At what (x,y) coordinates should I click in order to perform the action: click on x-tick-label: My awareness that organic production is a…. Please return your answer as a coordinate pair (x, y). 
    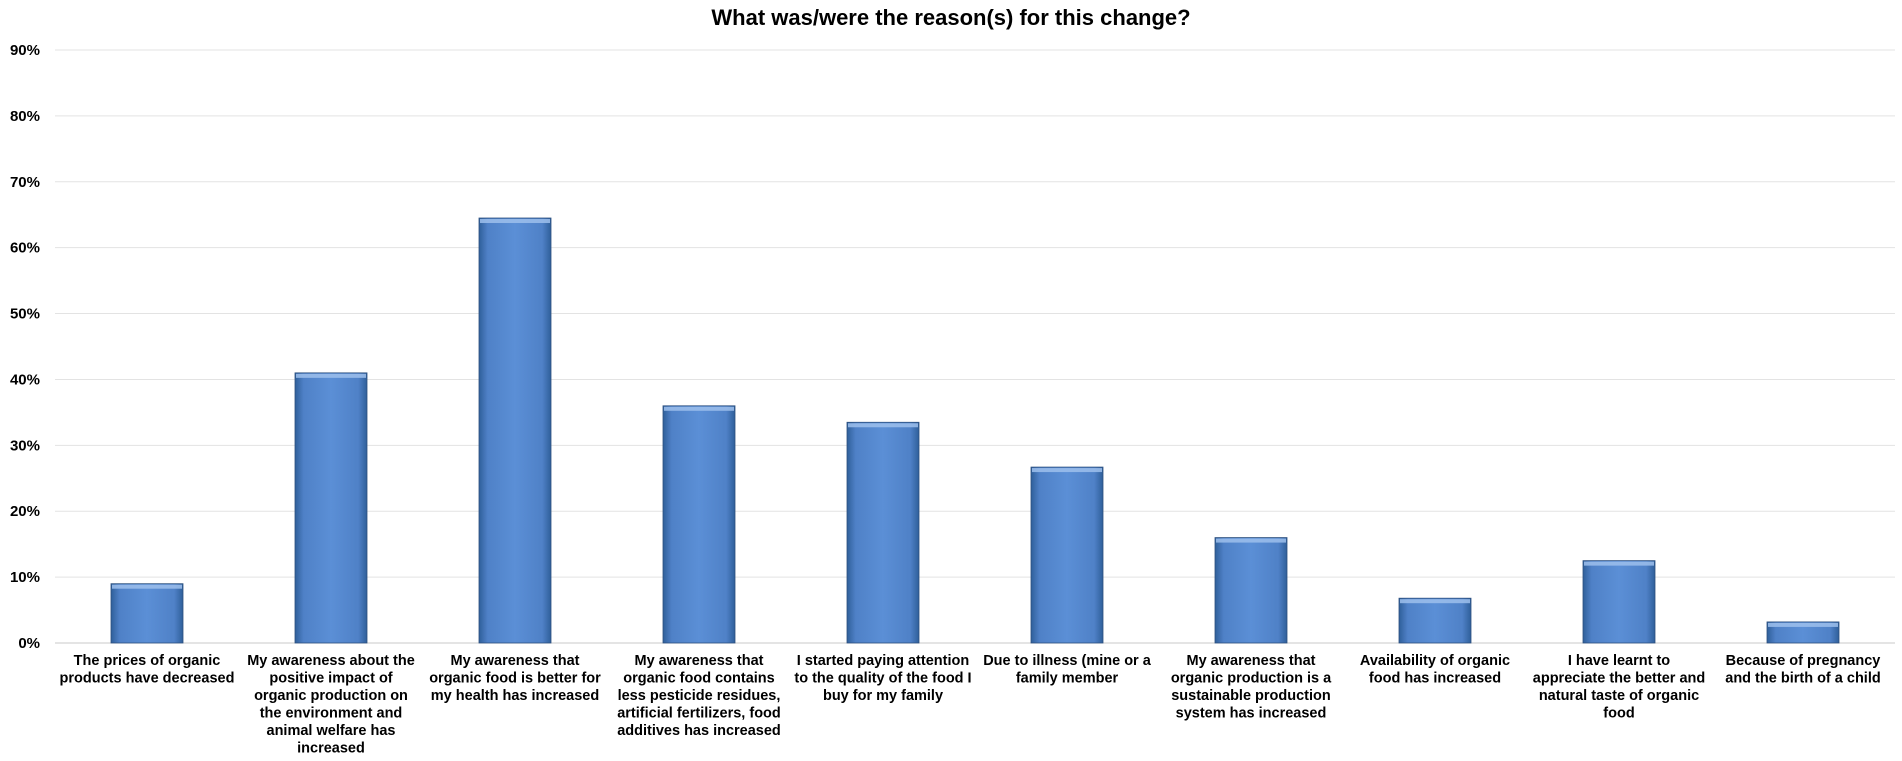
    Looking at the image, I should click on (1251, 687).